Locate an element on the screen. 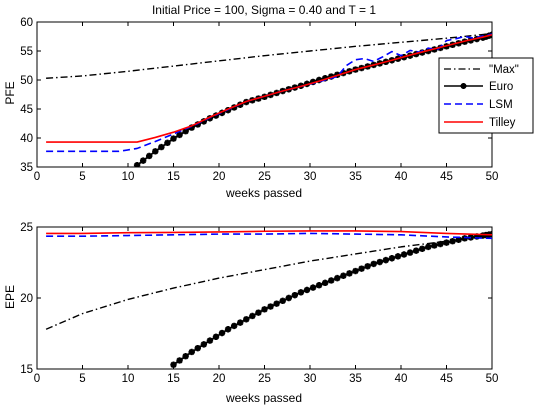 Image resolution: width=536 pixels, height=408 pixels. pfe-series-max is located at coordinates (269, 55).